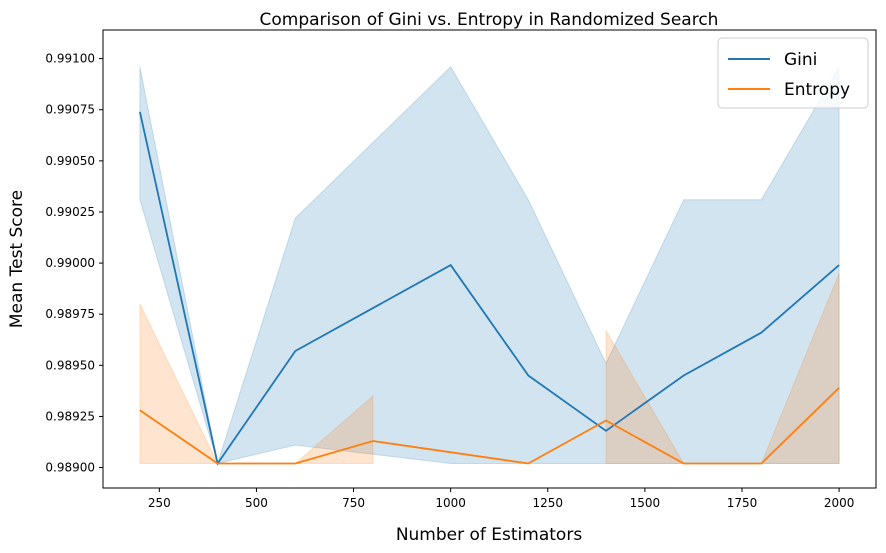 The image size is (886, 553). Describe the element at coordinates (450, 503) in the screenshot. I see `x-tick-label-3: 1000` at that location.